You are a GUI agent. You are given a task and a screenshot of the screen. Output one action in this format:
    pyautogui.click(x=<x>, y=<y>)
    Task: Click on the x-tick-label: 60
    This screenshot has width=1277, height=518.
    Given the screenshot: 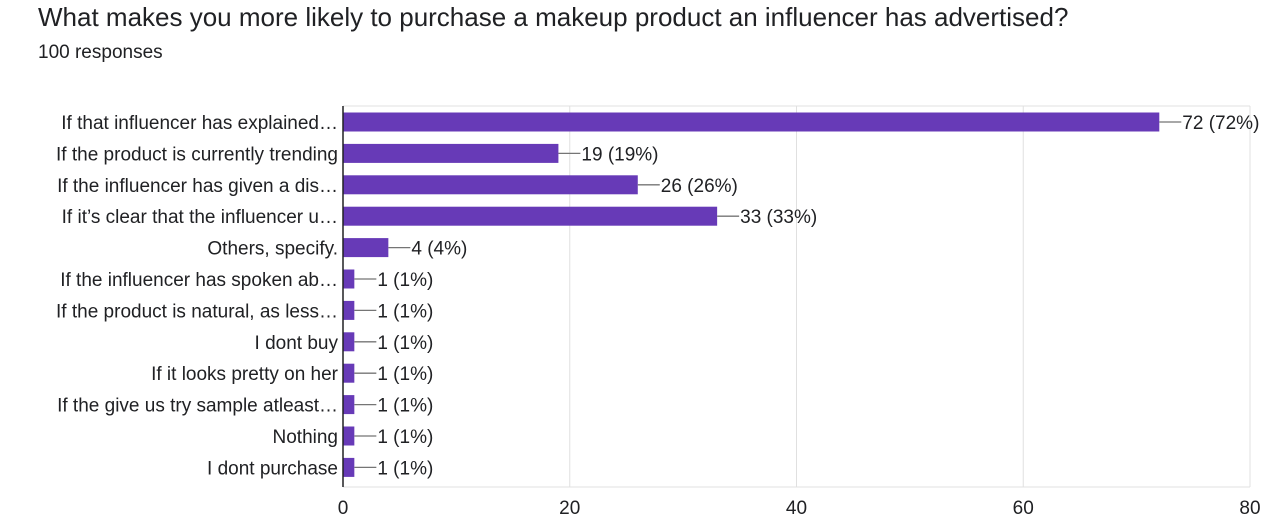 What is the action you would take?
    pyautogui.click(x=1023, y=508)
    